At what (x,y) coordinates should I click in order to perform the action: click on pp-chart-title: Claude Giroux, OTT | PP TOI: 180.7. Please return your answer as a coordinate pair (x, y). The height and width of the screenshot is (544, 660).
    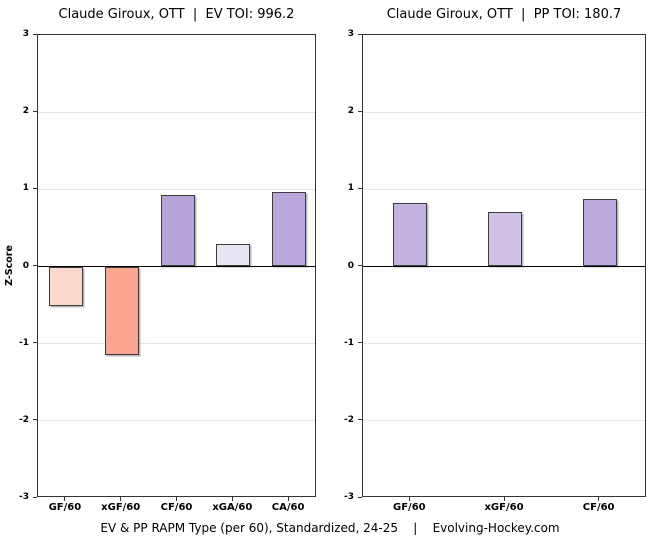
    Looking at the image, I should click on (504, 14).